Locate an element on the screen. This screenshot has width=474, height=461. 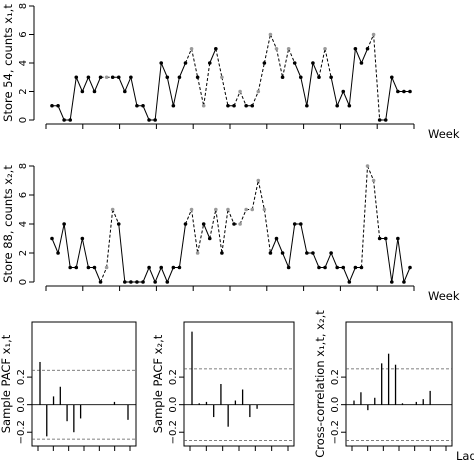
plot-frame is located at coordinates (84, 384).